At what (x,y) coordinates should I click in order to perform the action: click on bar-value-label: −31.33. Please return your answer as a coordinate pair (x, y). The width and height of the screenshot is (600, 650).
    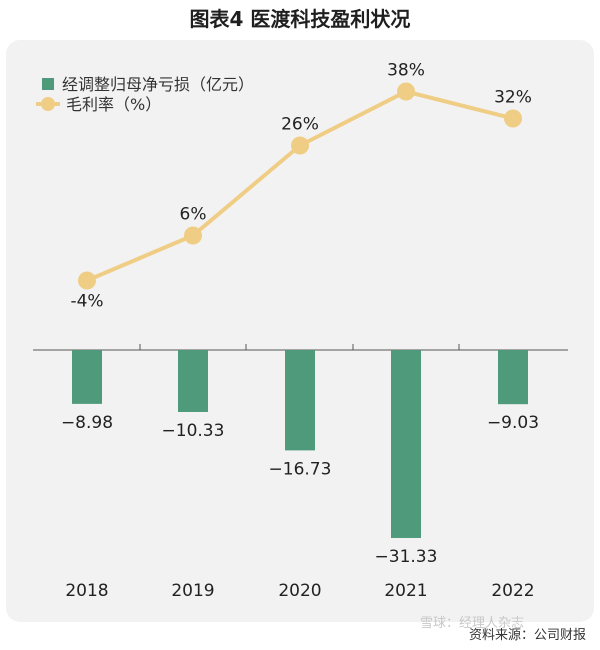
    Looking at the image, I should click on (406, 557).